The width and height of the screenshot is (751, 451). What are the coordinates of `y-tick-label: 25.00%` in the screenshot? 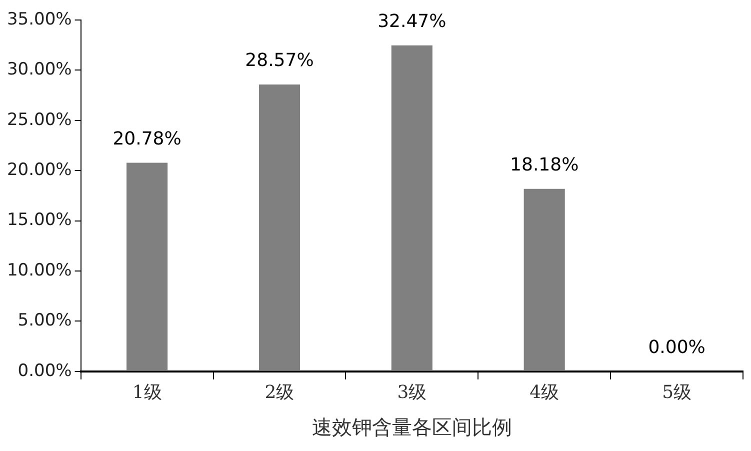 It's located at (39, 120).